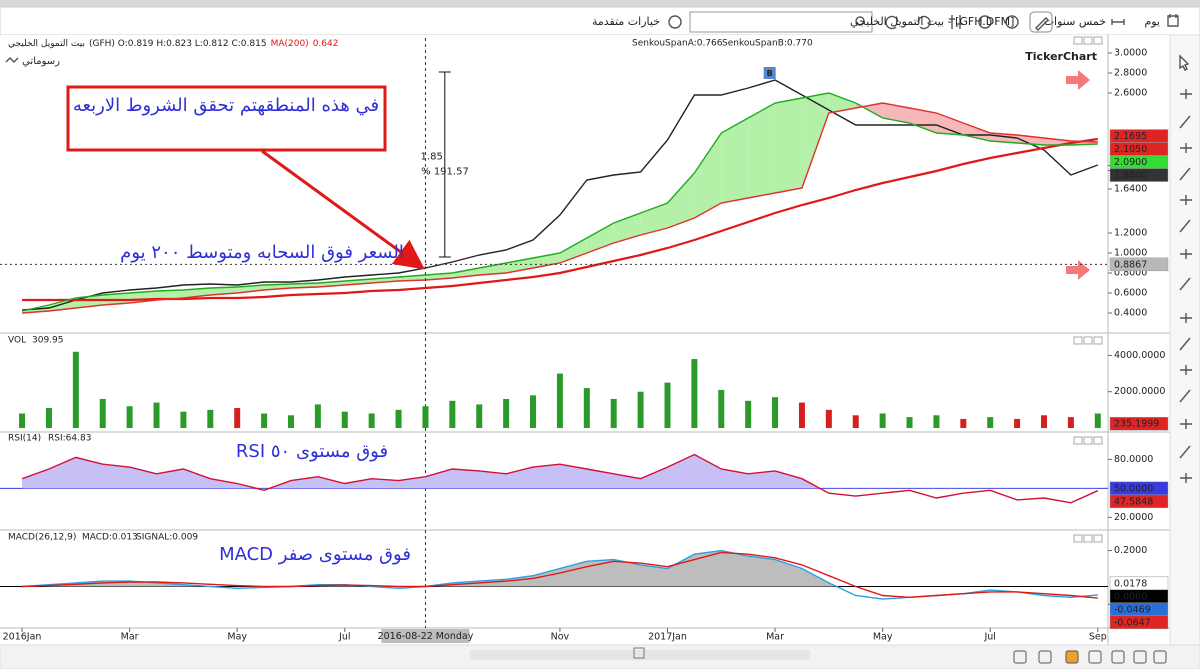 This screenshot has height=669, width=1200. Describe the element at coordinates (956, 22) in the screenshot. I see `candle-icon` at that location.